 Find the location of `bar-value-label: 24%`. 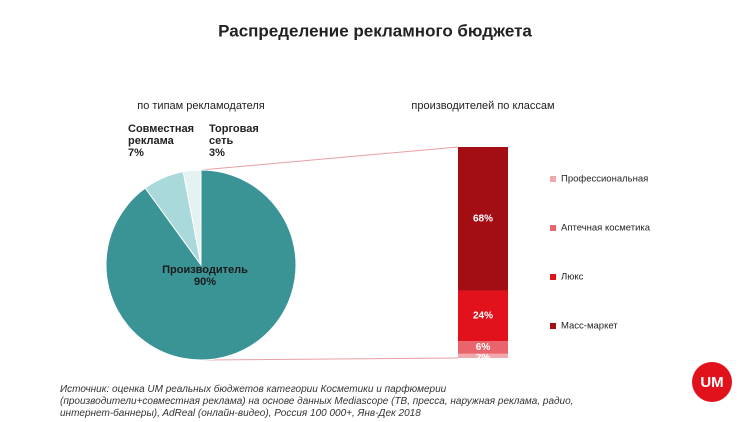

bar-value-label: 24% is located at coordinates (483, 315).